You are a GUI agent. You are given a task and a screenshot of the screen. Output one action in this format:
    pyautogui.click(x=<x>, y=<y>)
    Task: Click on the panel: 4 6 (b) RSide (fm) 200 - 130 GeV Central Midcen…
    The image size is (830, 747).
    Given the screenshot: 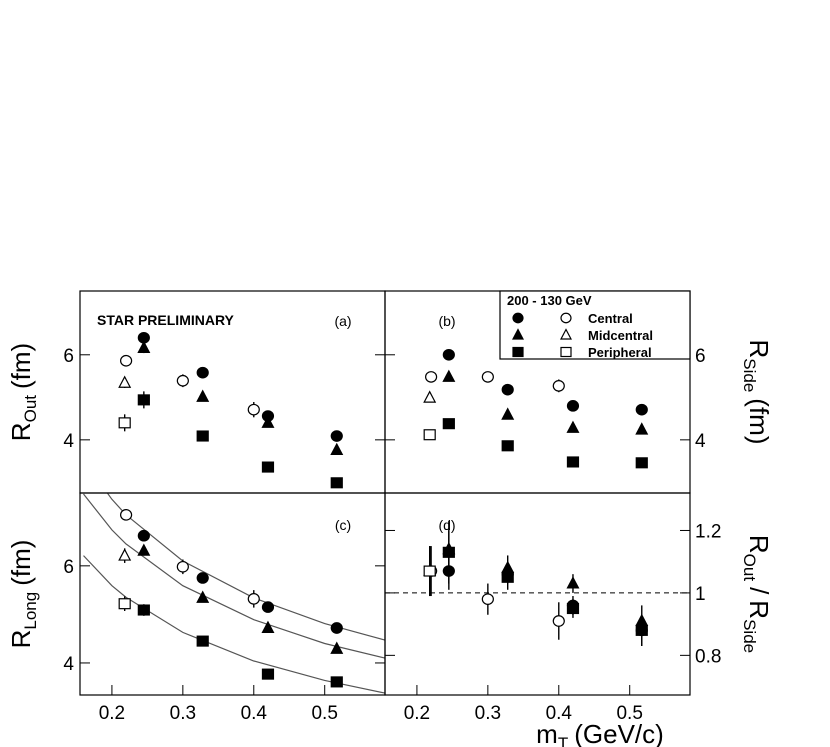 What is the action you would take?
    pyautogui.click(x=579, y=392)
    